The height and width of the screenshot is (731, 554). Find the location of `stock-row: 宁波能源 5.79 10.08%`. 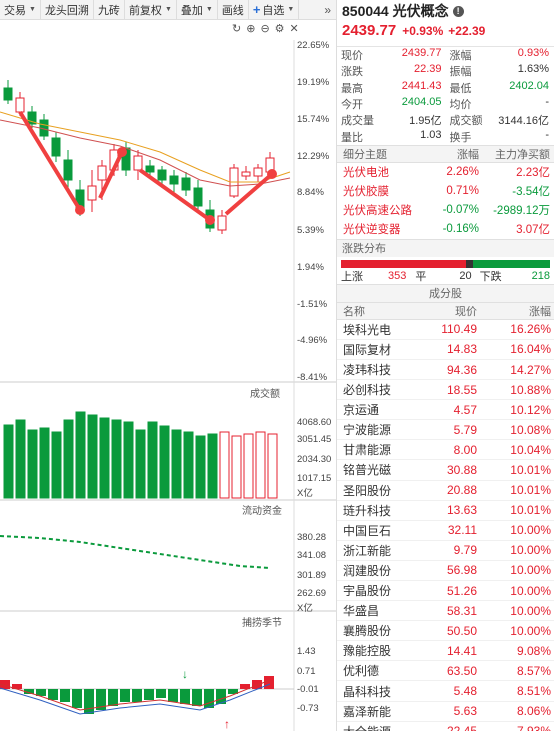

stock-row: 宁波能源 5.79 10.08% is located at coordinates (445, 430).